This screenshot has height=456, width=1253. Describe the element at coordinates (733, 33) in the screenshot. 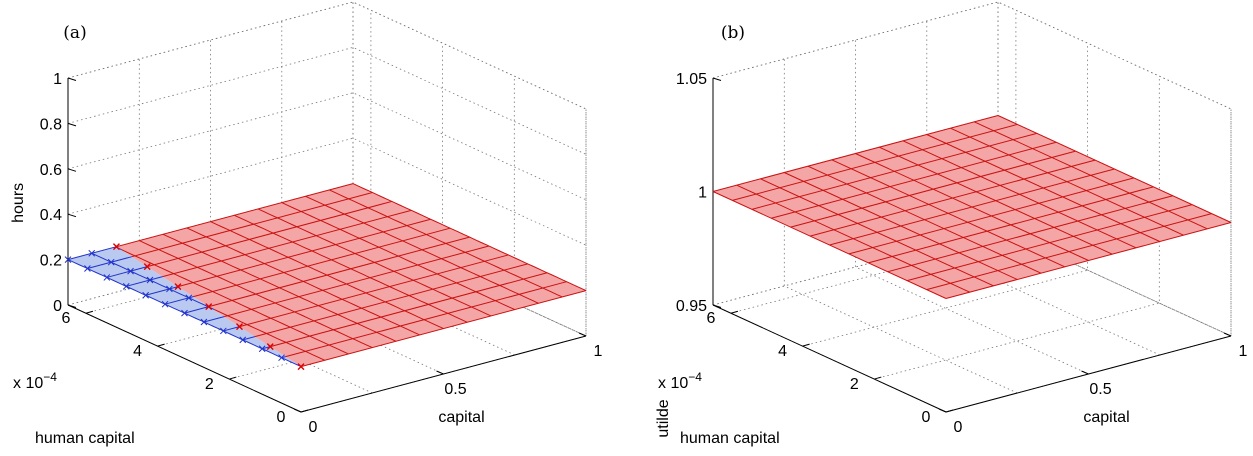

I see `panel-label: (b)` at that location.